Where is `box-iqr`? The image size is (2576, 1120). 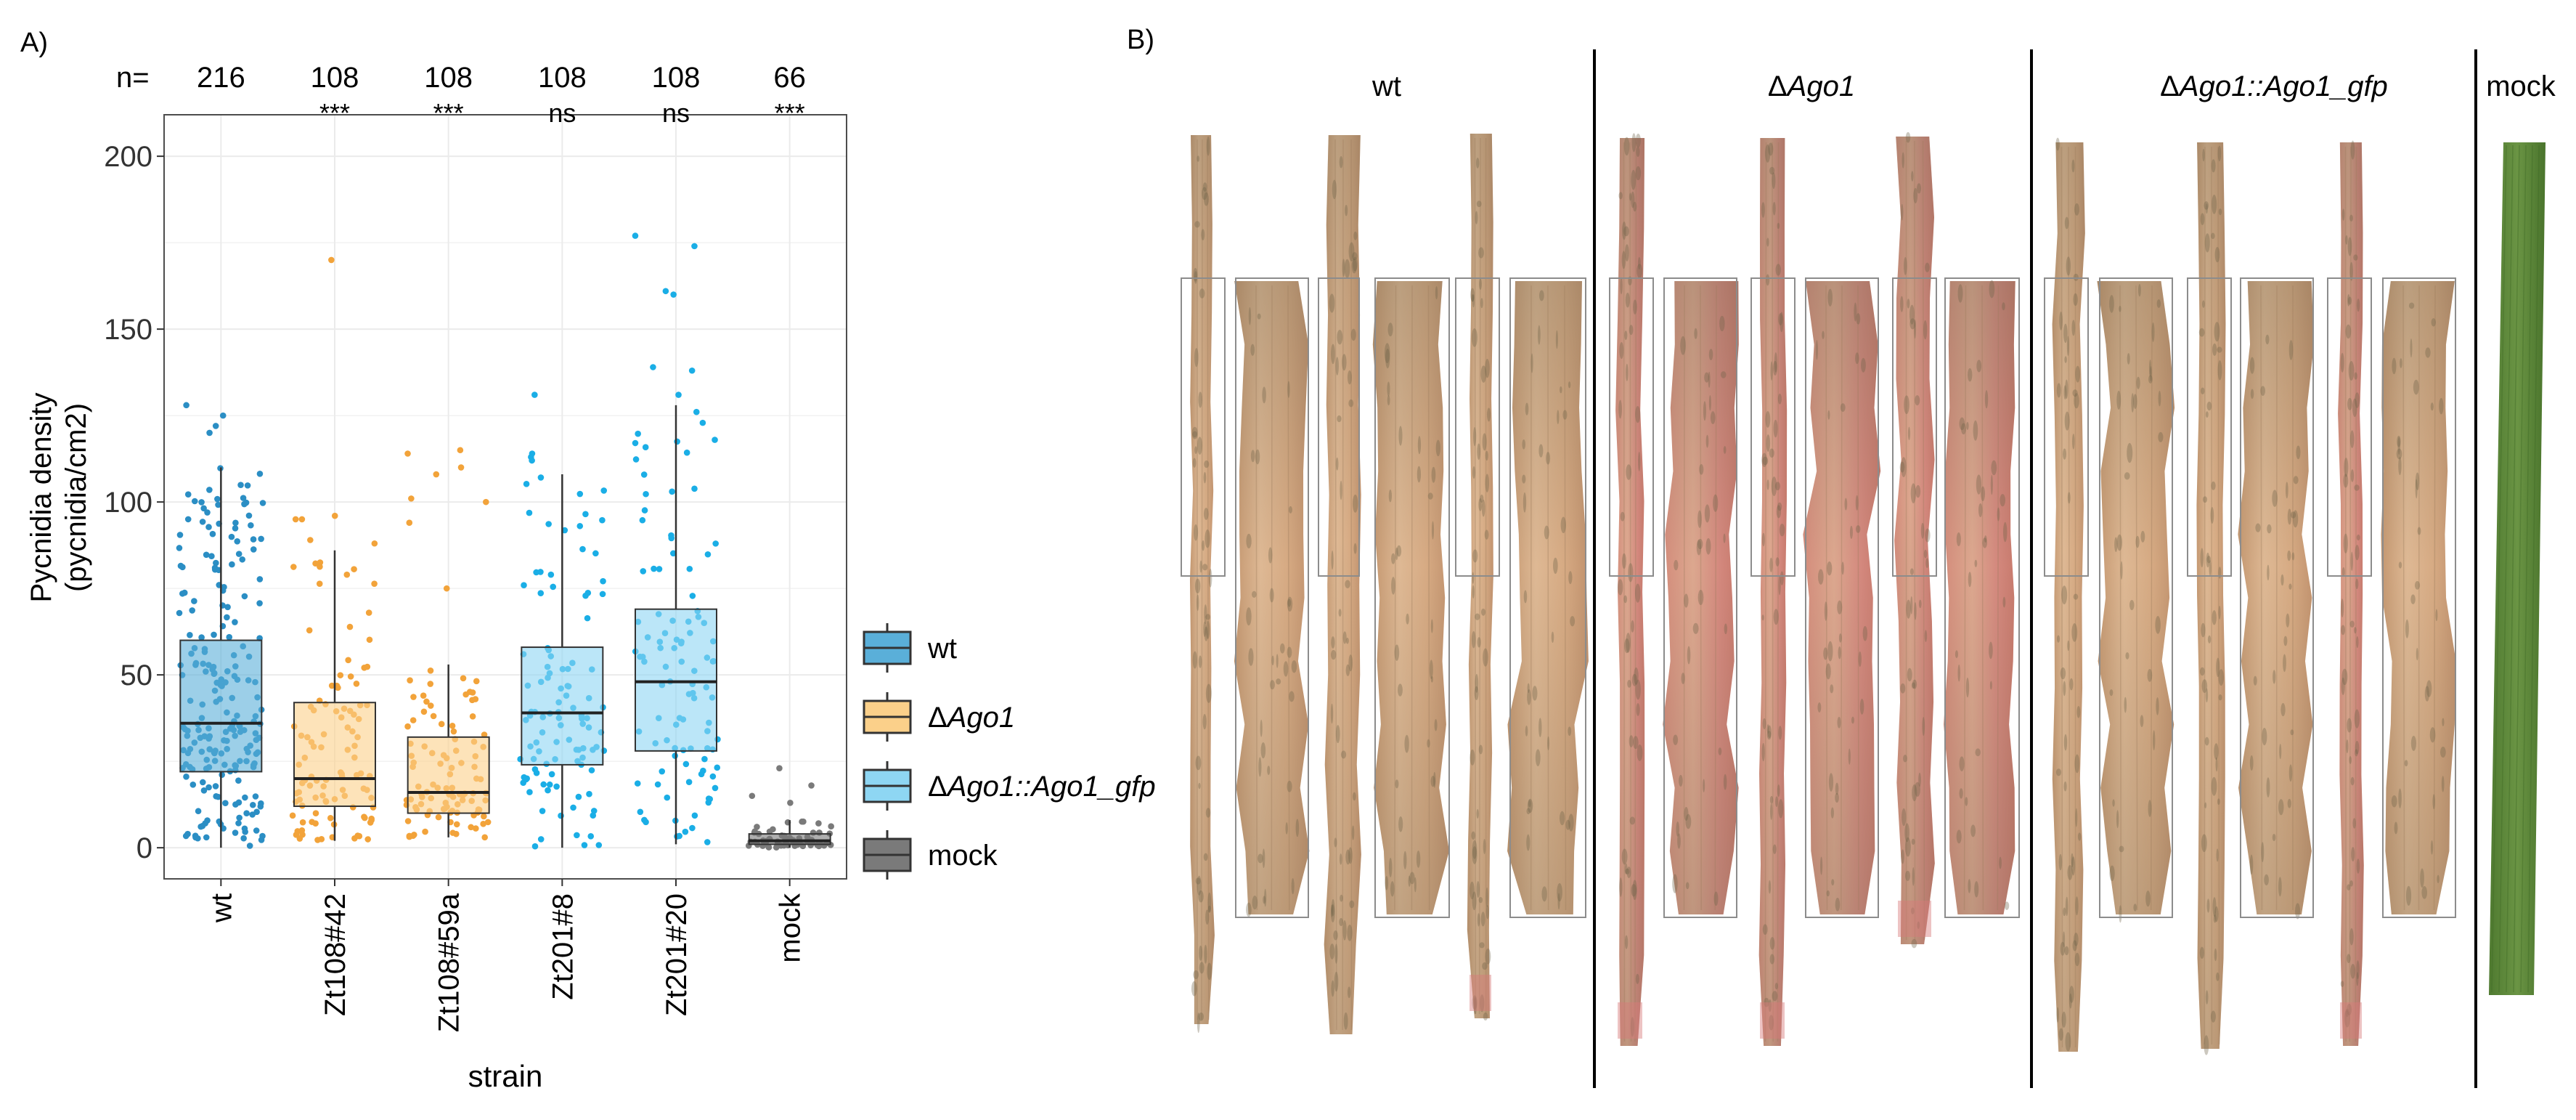 box-iqr is located at coordinates (789, 839).